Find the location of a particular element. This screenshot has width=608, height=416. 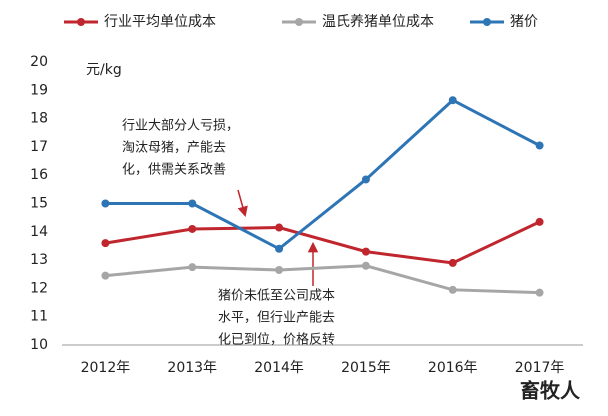

annotation: 水平，但行业产能去 is located at coordinates (276, 318).